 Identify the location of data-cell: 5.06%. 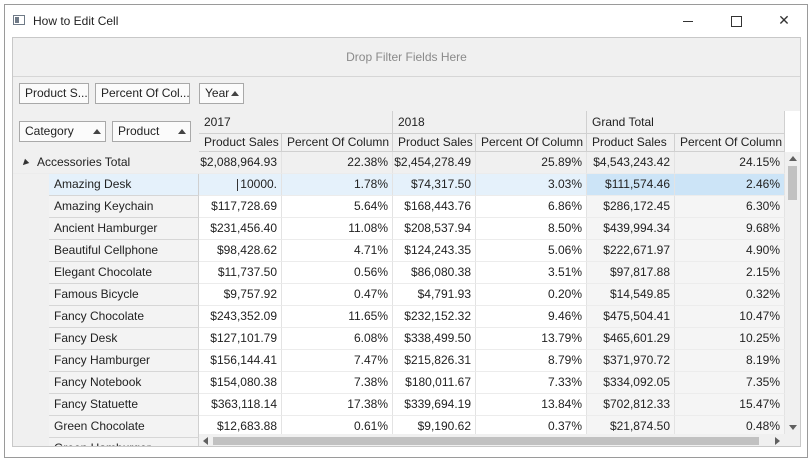
(531, 251).